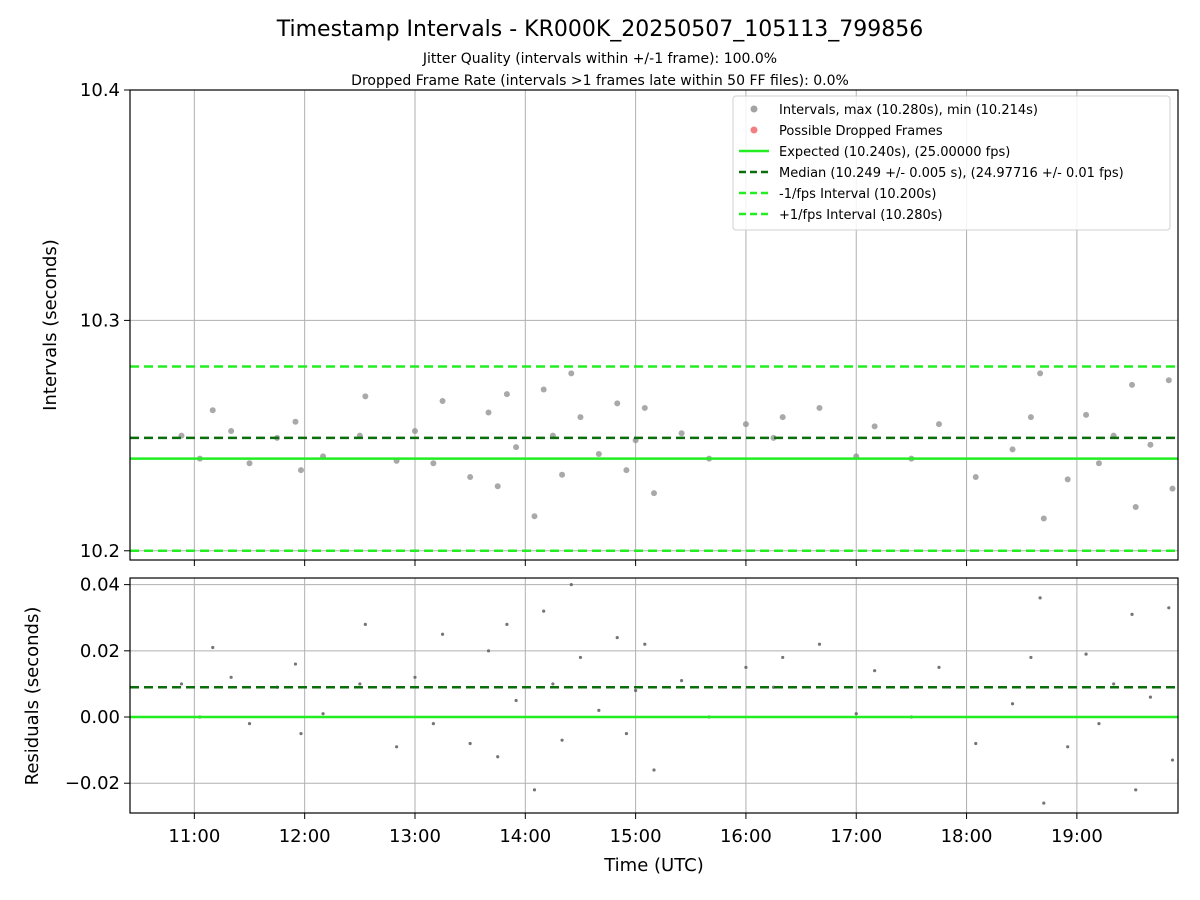 The width and height of the screenshot is (1200, 900). Describe the element at coordinates (525, 836) in the screenshot. I see `residuals-x-tick-label: 14:00` at that location.